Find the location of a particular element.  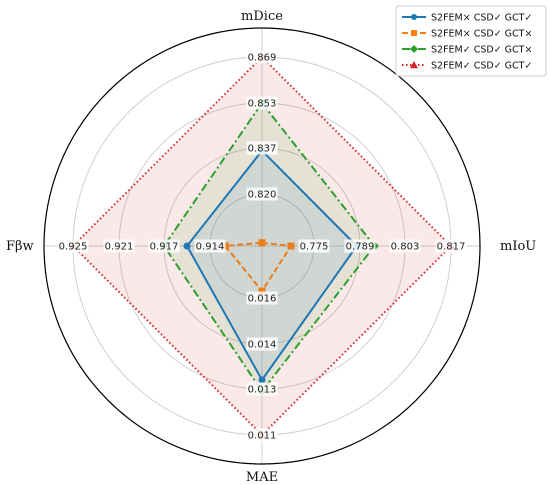

tick-label-mDice-4: 0.869 is located at coordinates (262, 58).